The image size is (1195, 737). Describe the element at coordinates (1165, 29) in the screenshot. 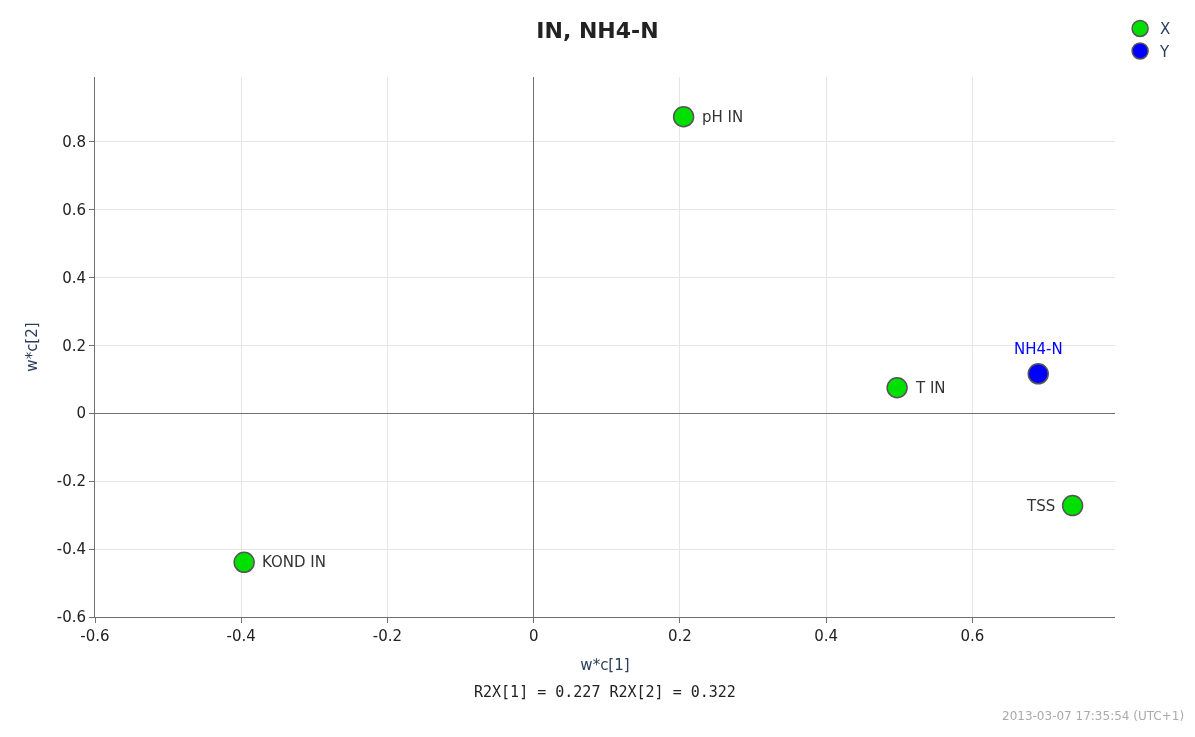

I see `legend-label: X` at that location.